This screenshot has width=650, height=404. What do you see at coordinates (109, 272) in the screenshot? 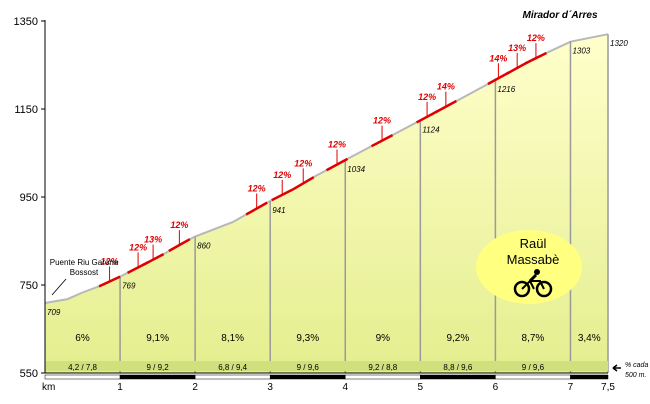
I see `steep-marker-1: 12%` at bounding box center [109, 272].